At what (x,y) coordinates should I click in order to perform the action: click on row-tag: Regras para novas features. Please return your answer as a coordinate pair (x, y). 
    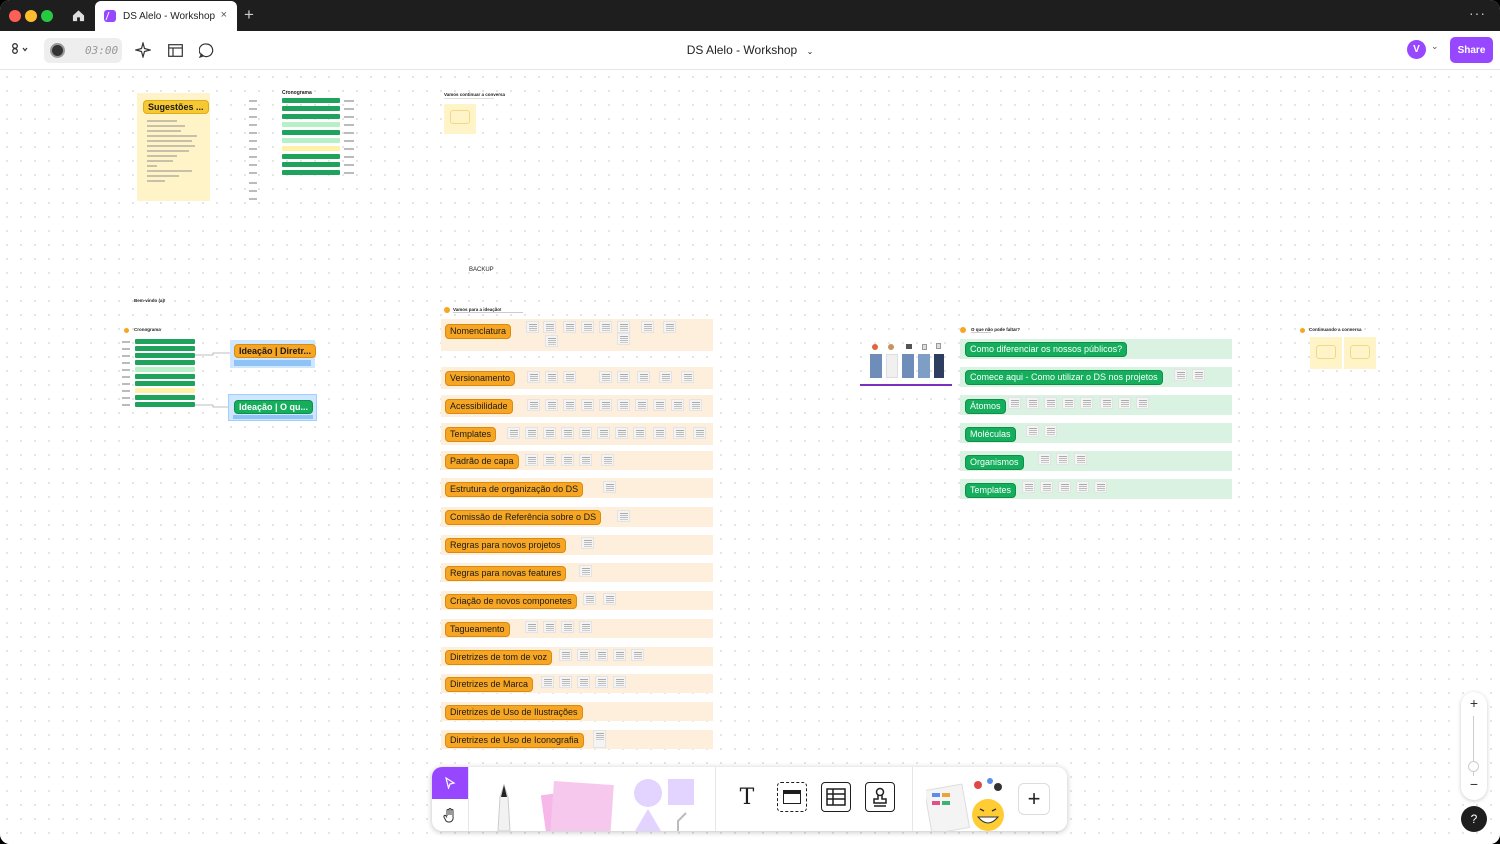
    Looking at the image, I should click on (506, 573).